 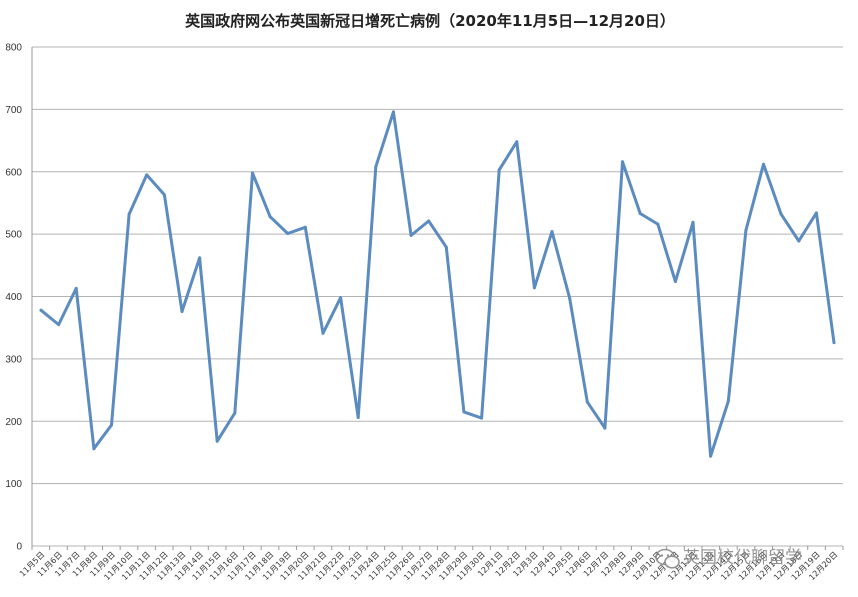 What do you see at coordinates (13, 484) in the screenshot?
I see `y-tick-label: 100` at bounding box center [13, 484].